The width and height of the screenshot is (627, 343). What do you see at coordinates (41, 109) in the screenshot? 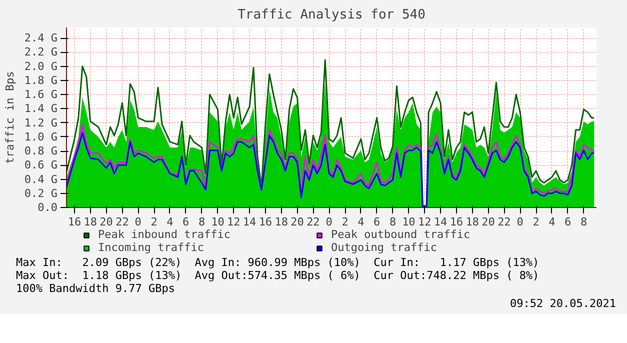
I see `y-tick-label: 1.4 G` at bounding box center [41, 109].